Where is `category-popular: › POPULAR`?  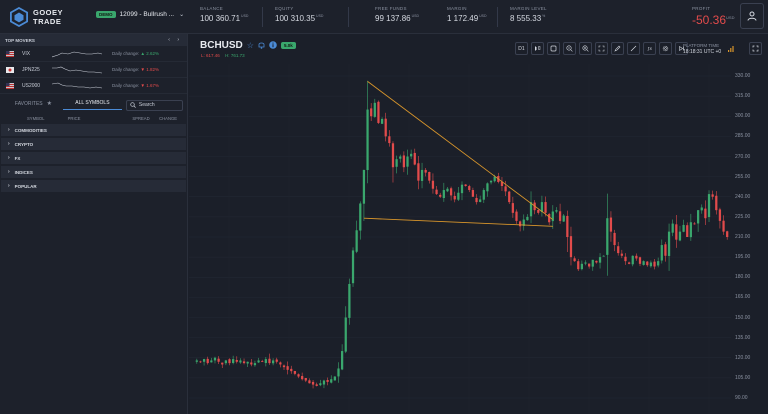
category-popular: › POPULAR is located at coordinates (93, 186).